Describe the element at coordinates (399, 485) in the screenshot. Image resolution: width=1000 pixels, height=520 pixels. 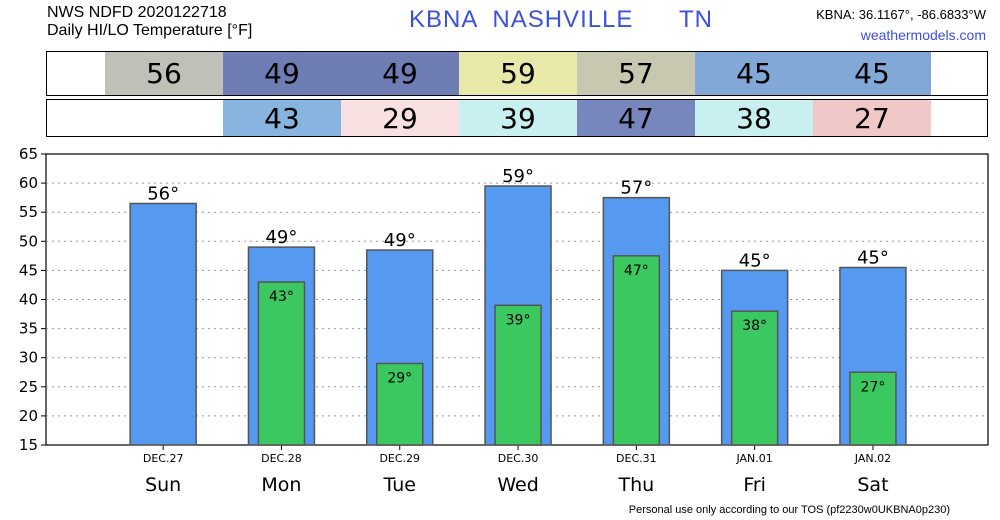
I see `day-label: Tue` at that location.